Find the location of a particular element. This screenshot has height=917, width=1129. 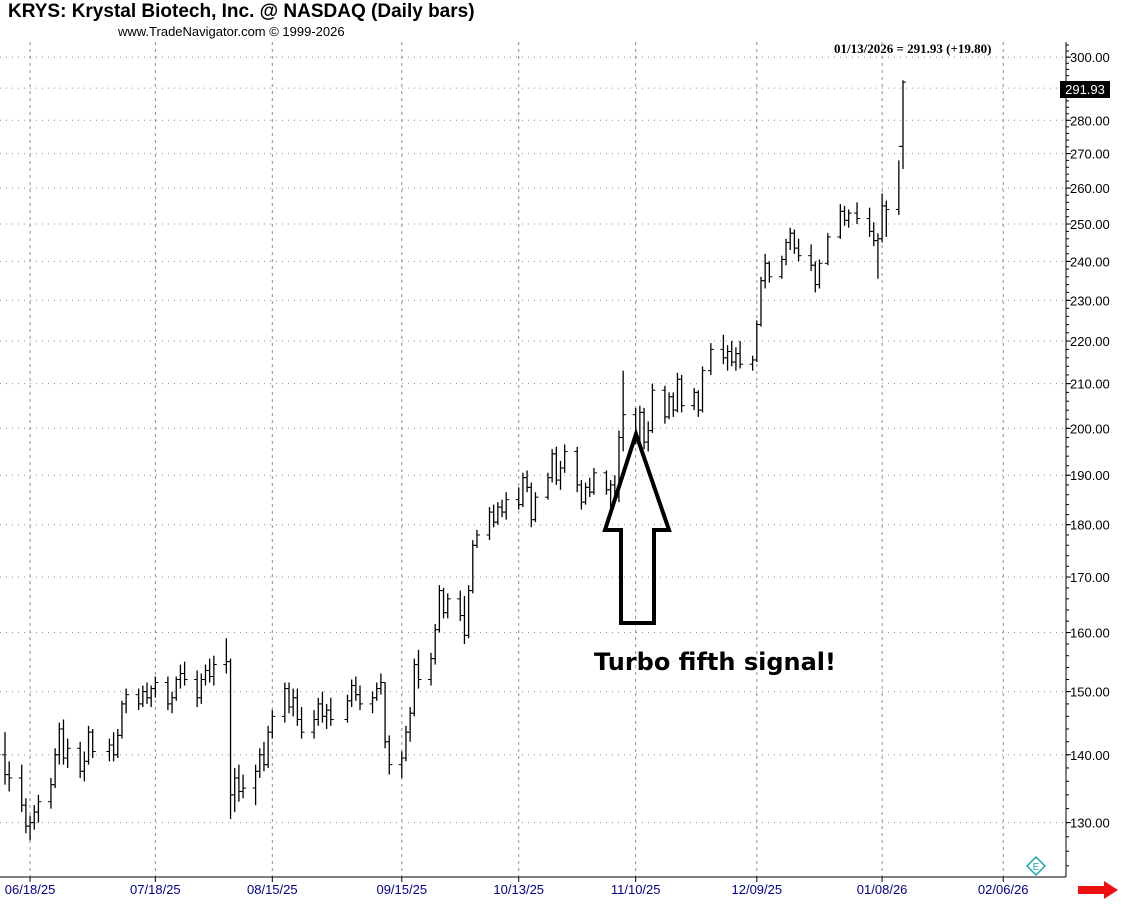

x-tick-label: 11/10/25 is located at coordinates (636, 889).